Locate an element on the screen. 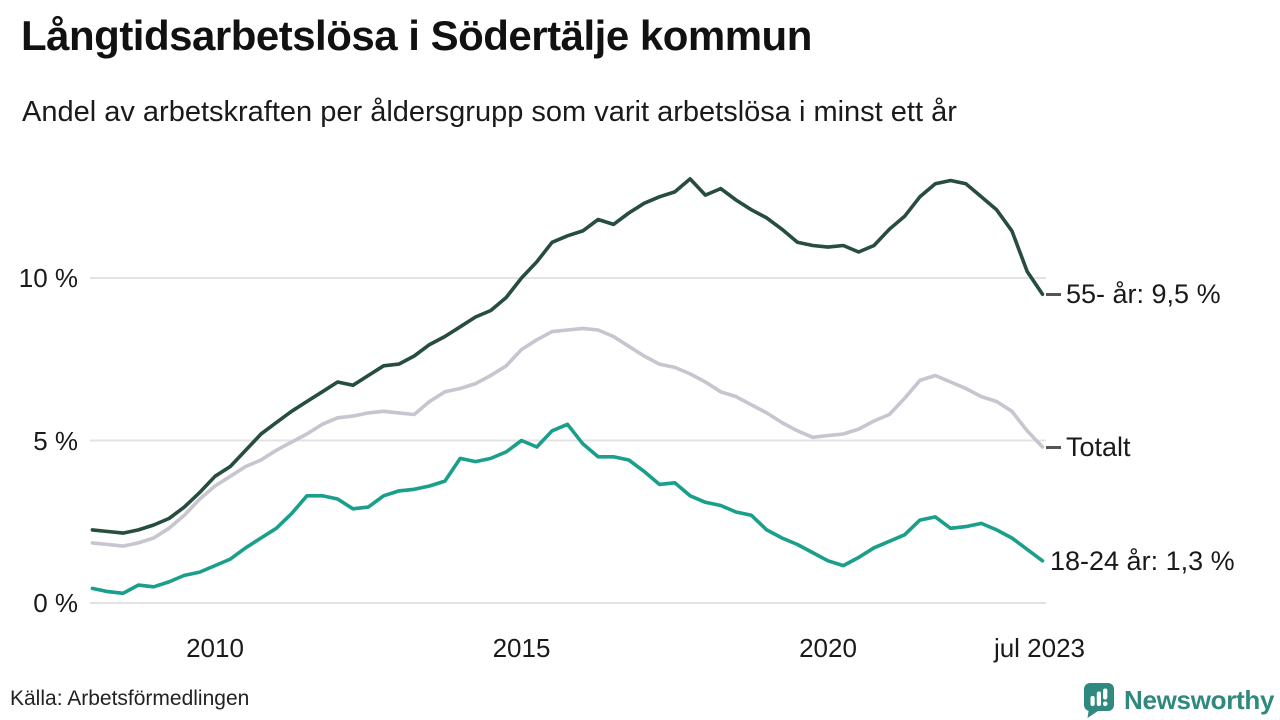 This screenshot has width=1280, height=720. x-axis-tick-label: jul 2023 is located at coordinates (1039, 648).